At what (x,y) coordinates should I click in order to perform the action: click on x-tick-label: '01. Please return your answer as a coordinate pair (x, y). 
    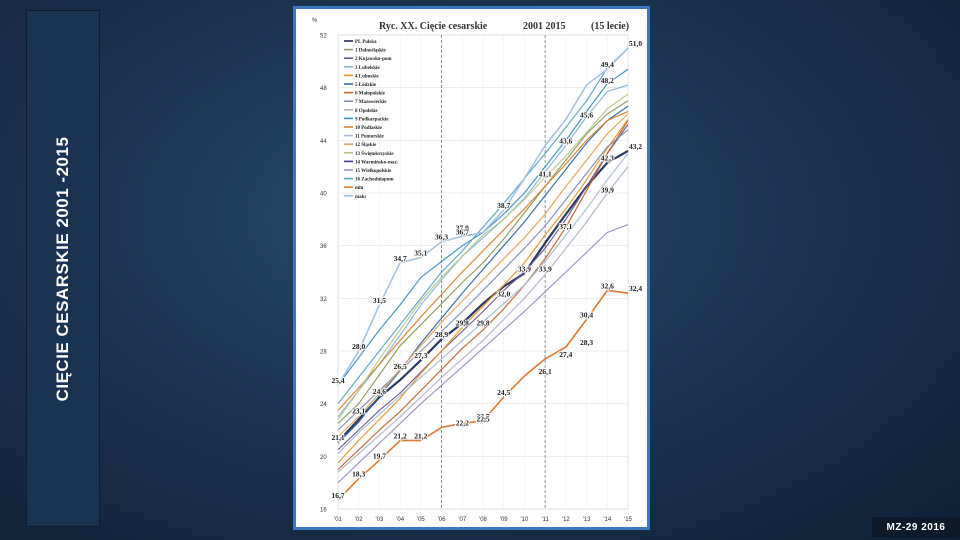
    Looking at the image, I should click on (338, 520).